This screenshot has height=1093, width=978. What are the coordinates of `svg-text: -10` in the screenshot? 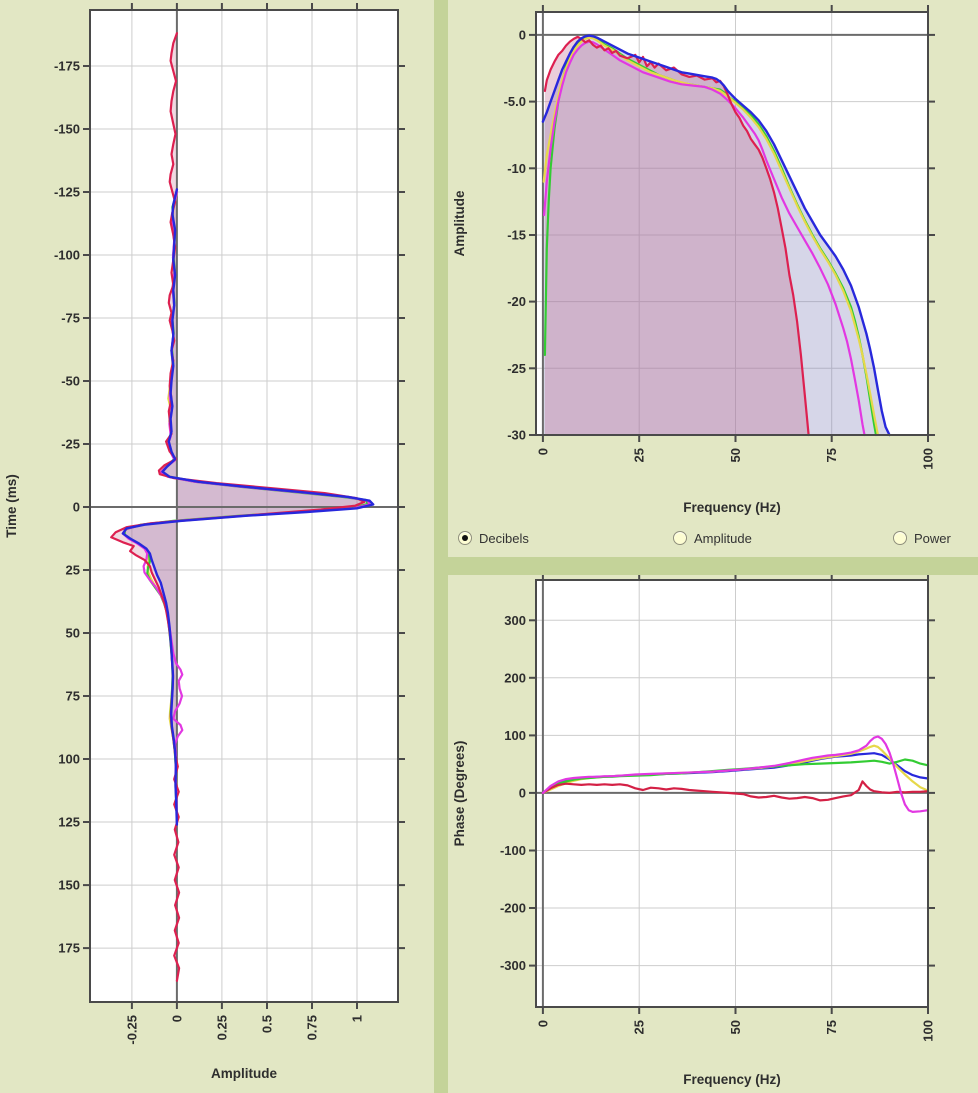 It's located at (516, 168).